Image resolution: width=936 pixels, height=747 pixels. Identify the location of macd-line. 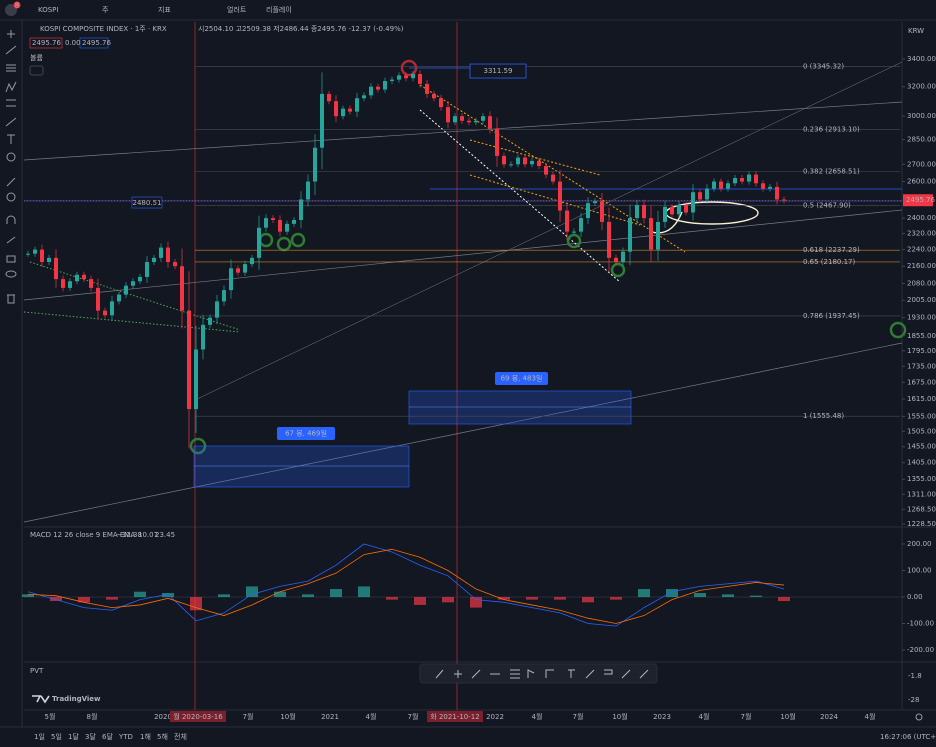
(406, 585).